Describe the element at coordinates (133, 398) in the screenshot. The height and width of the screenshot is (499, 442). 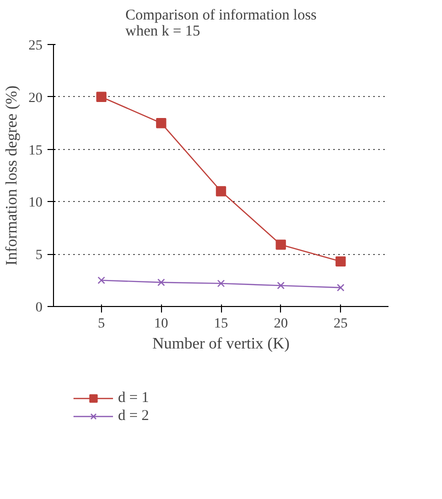
I see `legend-label: d = 1` at that location.